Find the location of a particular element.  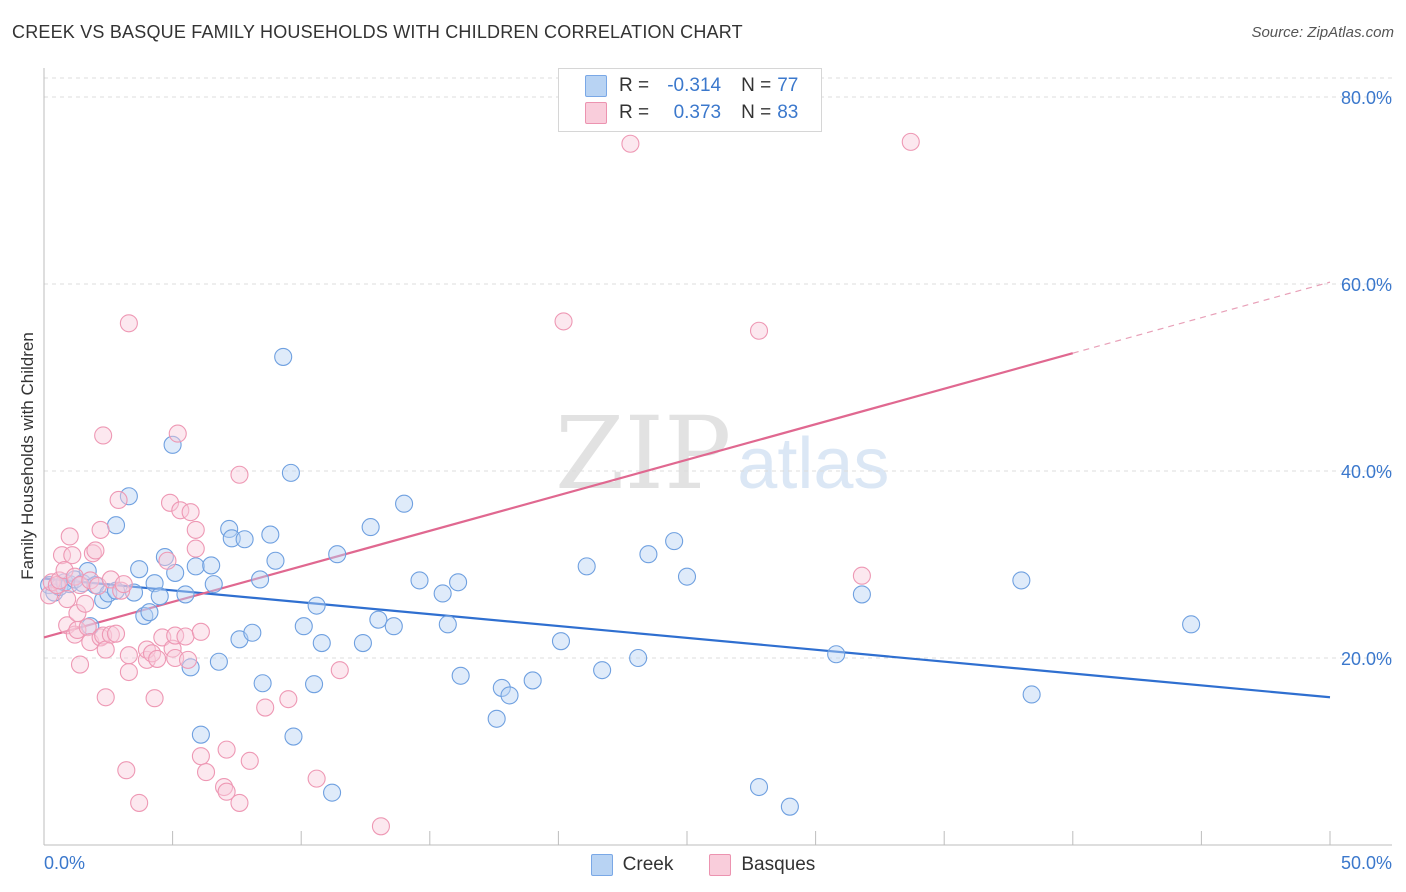

source-label: Source: ZipAtlas.com is located at coordinates (1322, 32).